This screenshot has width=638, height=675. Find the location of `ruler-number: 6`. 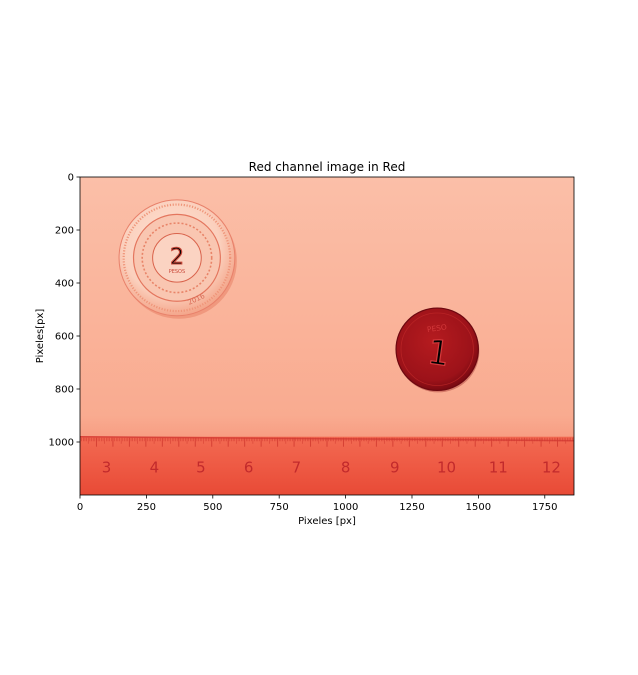

ruler-number: 6 is located at coordinates (249, 468).